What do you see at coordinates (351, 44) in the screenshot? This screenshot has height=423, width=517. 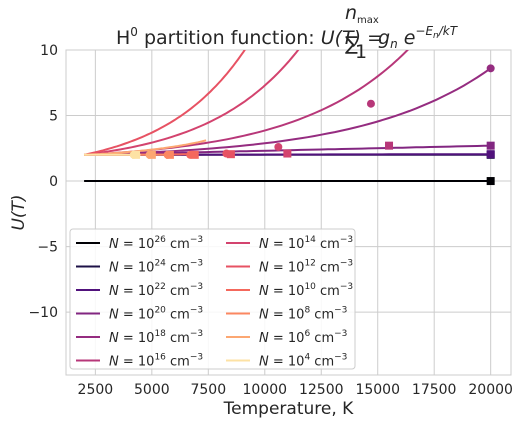 I see `sum-symbol: ∑` at bounding box center [351, 44].